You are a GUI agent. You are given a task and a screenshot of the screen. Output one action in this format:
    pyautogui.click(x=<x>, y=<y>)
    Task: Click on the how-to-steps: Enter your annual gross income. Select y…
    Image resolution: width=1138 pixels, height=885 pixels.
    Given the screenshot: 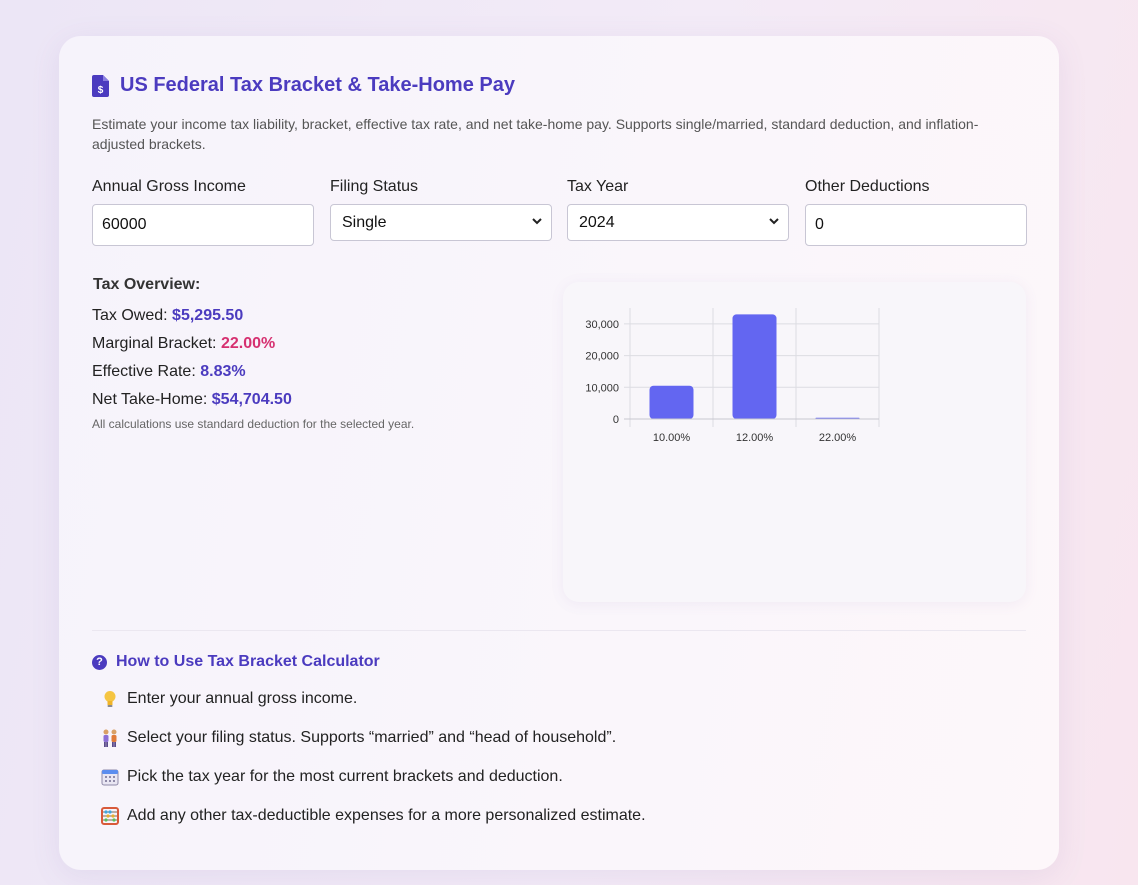 What is the action you would take?
    pyautogui.click(x=369, y=757)
    